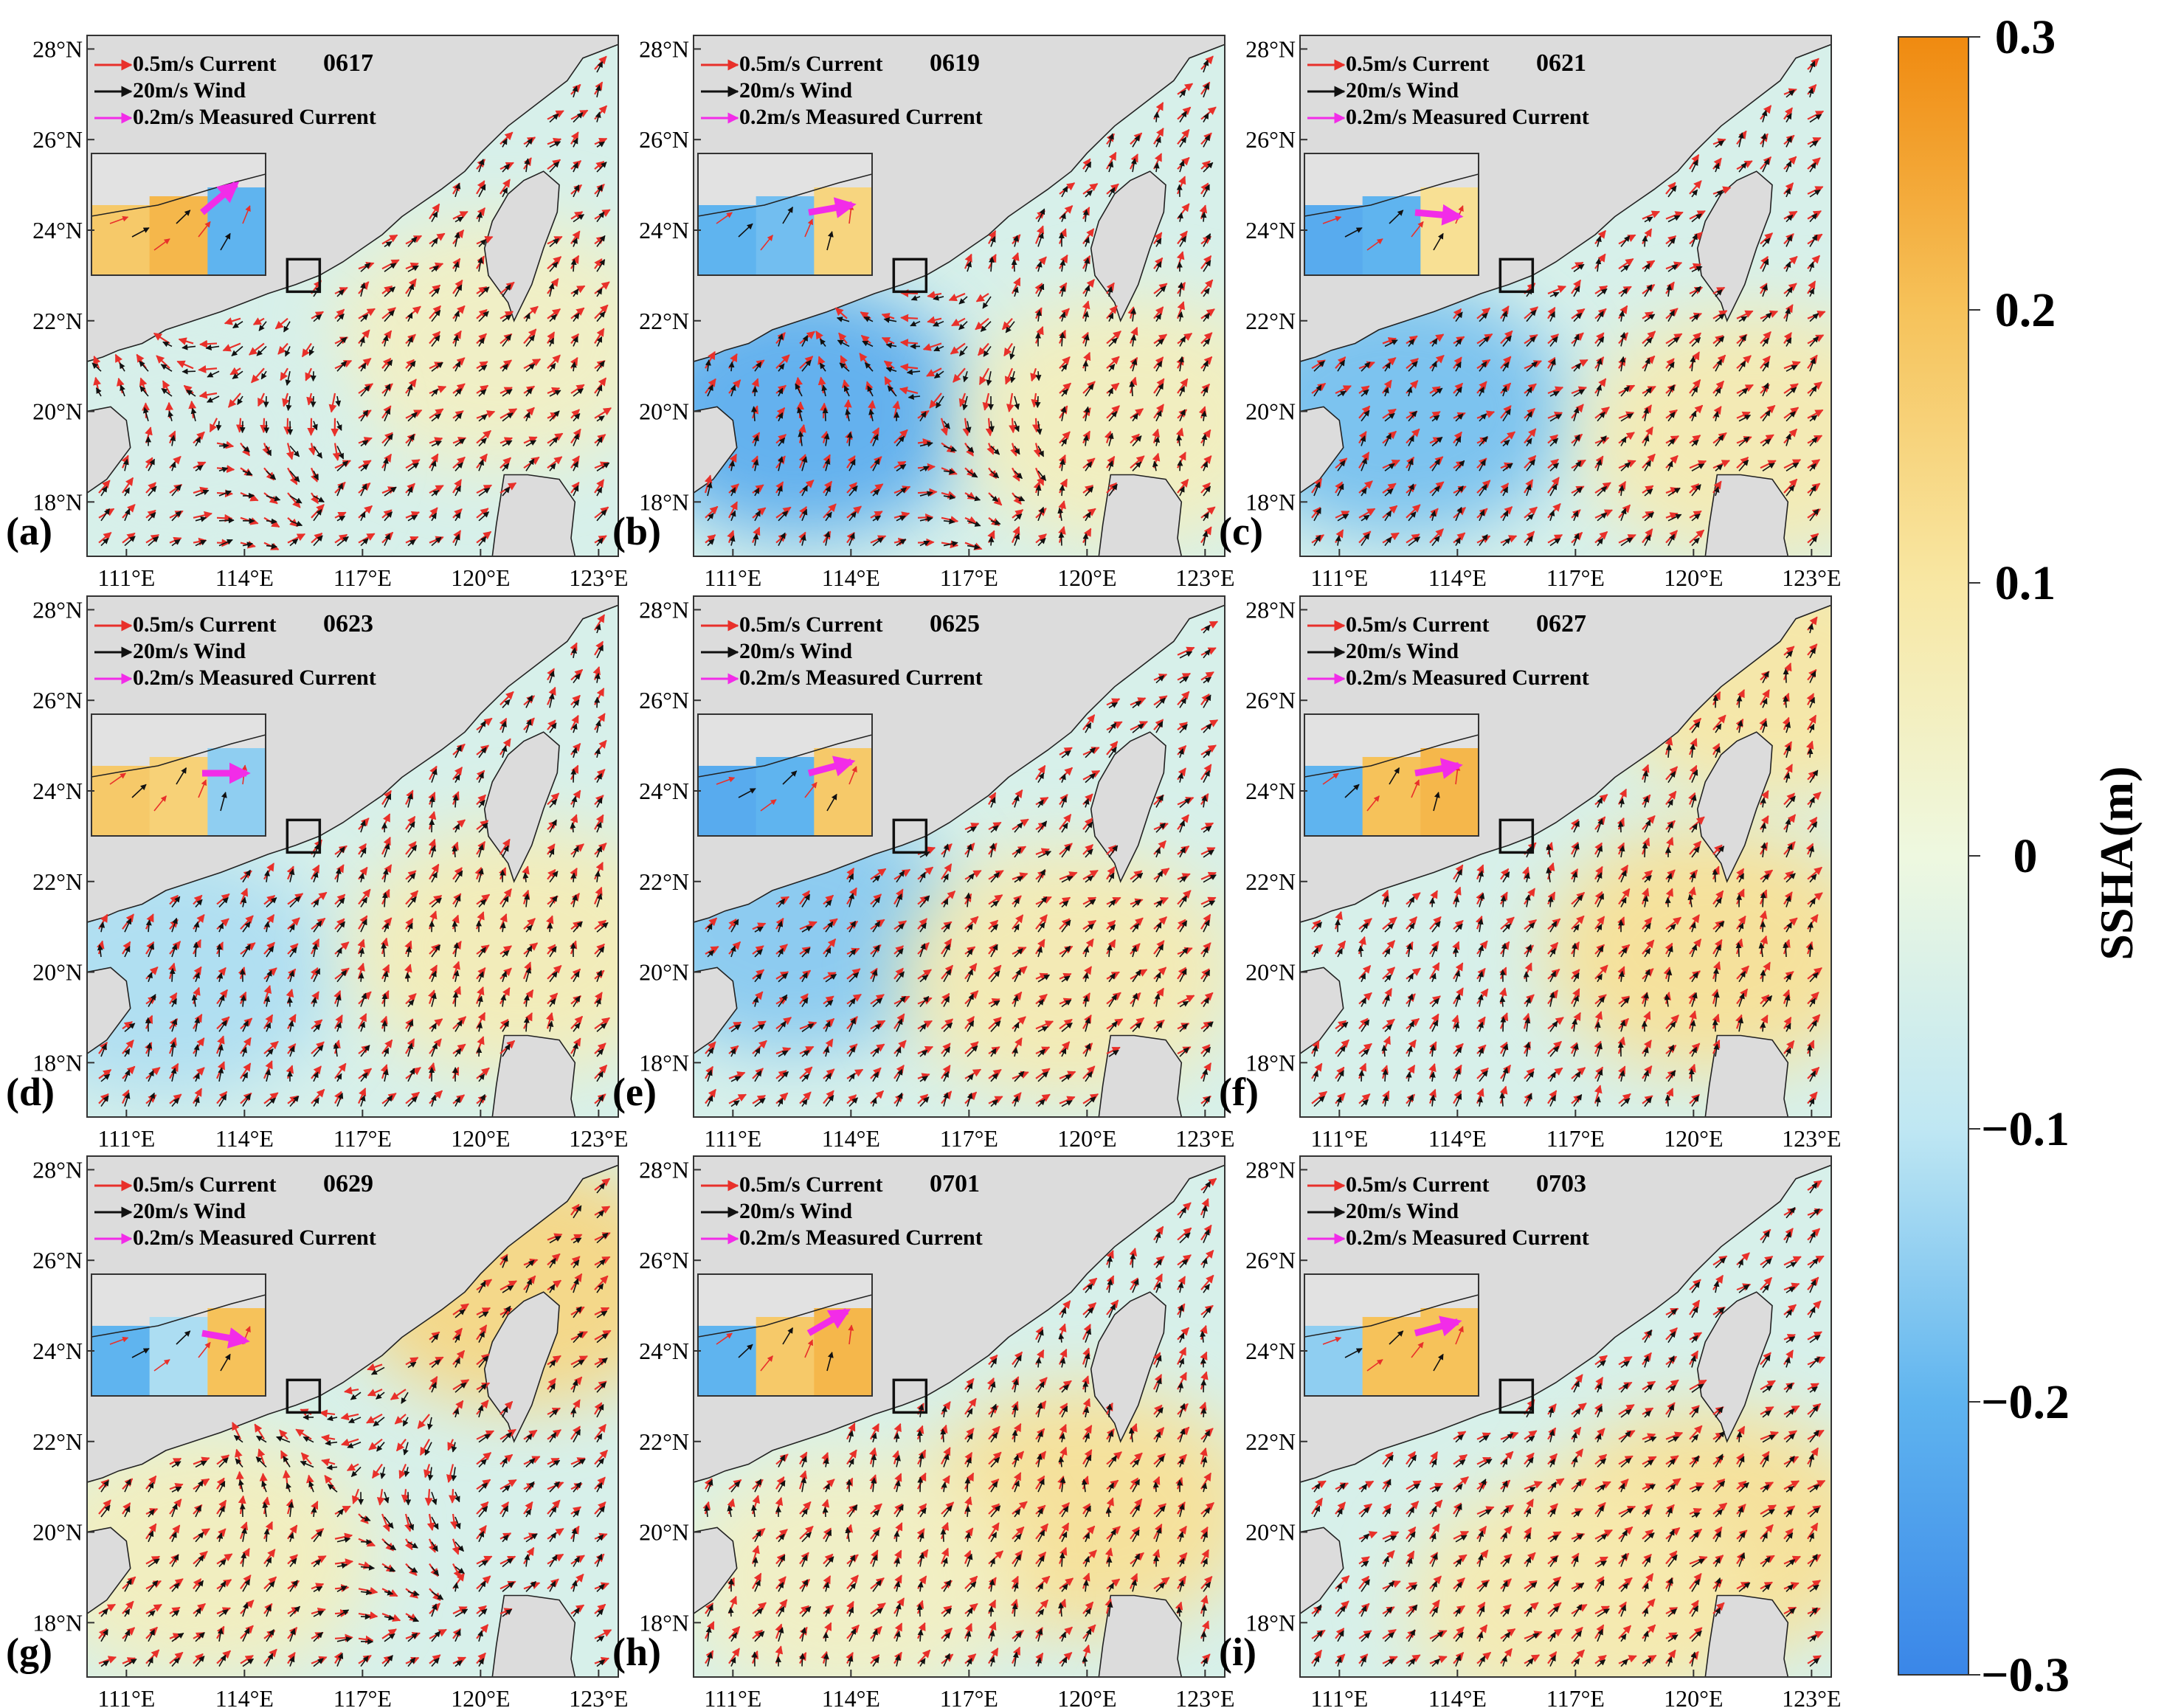 This screenshot has width=2164, height=1708. What do you see at coordinates (1812, 577) in the screenshot?
I see `lon-tick-label: 123°E` at bounding box center [1812, 577].